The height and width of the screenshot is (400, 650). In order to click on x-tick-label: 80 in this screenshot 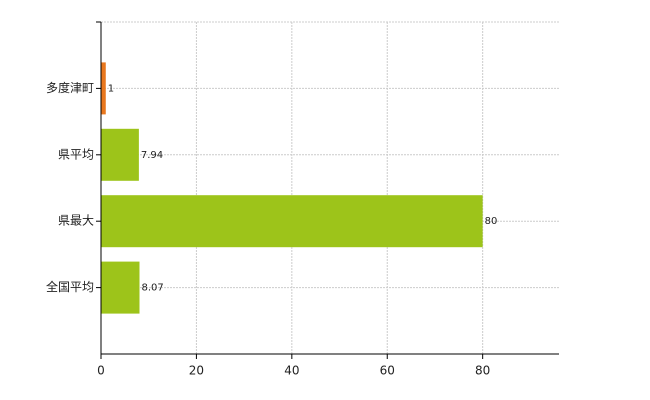, I will do `click(482, 371)`.